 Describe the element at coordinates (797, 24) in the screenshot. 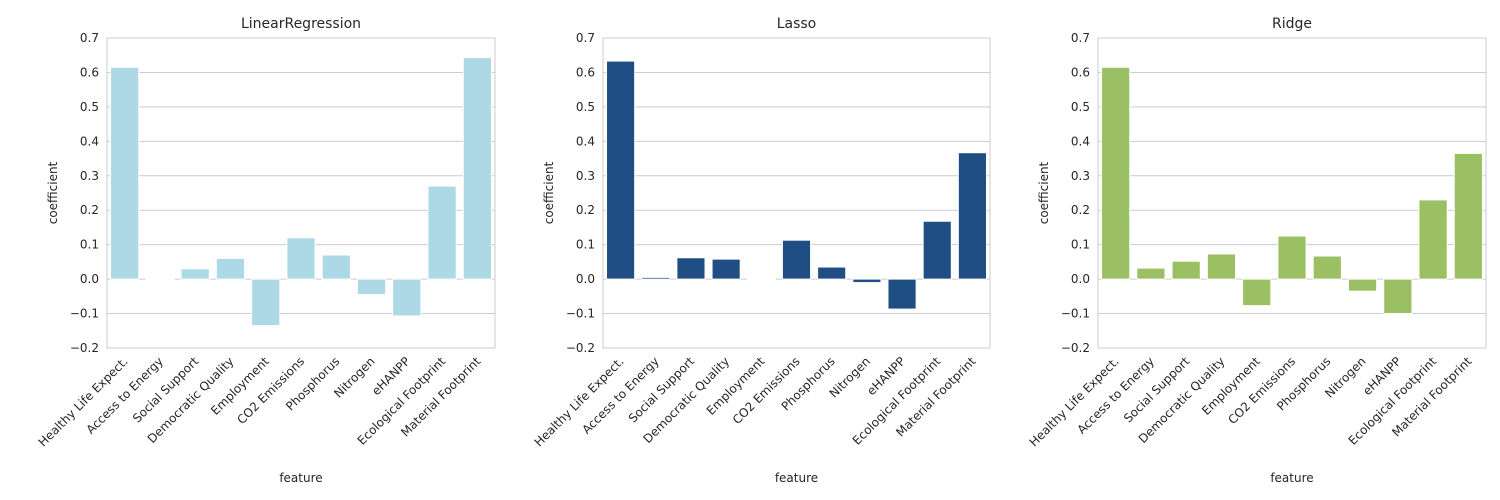

I see `chart-title: Lasso` at that location.